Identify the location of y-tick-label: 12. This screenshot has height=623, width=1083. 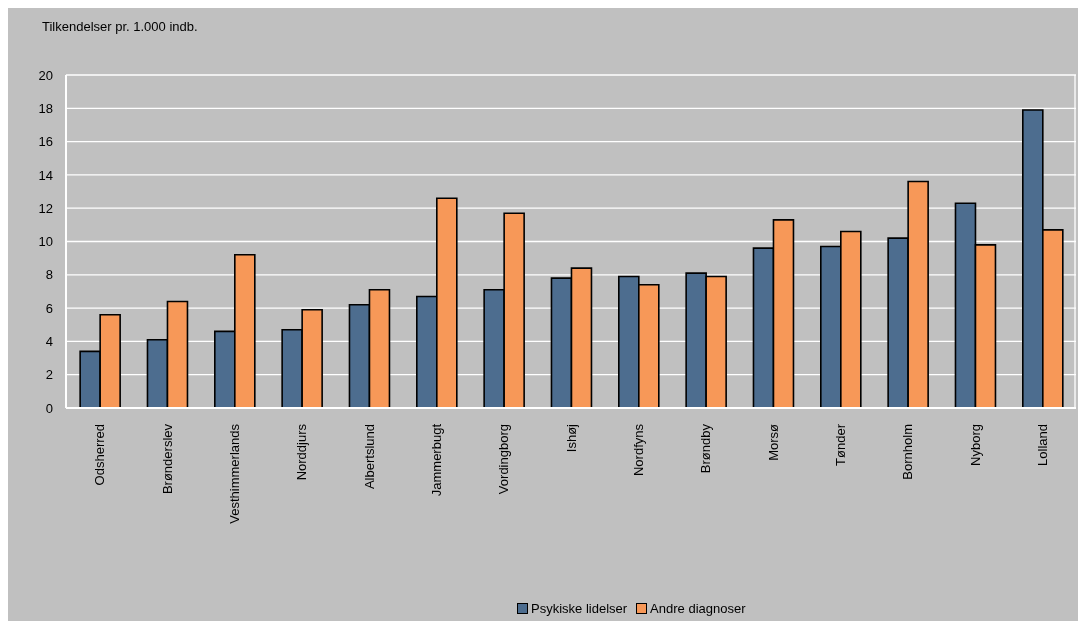
(45, 208).